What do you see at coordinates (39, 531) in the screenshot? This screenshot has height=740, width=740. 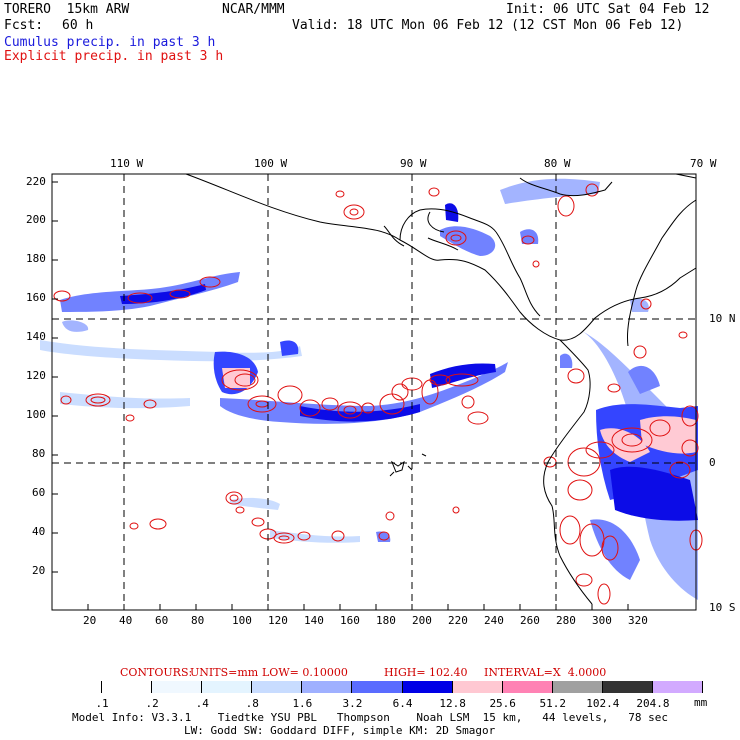 I see `y-tick-label: 40` at bounding box center [39, 531].